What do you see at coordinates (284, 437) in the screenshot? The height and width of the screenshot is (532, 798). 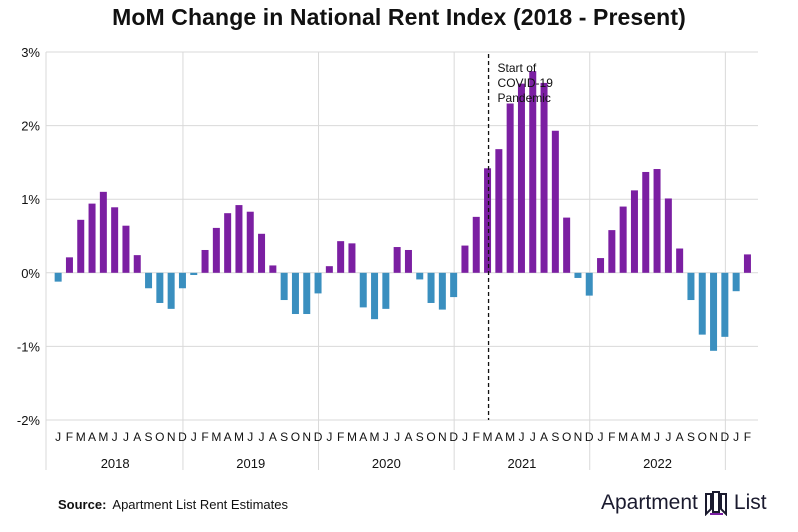 I see `month-label: S` at bounding box center [284, 437].